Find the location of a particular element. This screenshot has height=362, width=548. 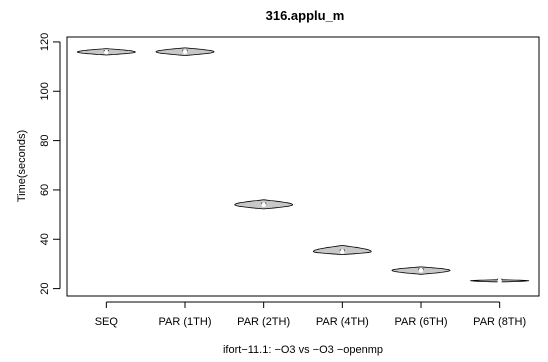

x-tick-label: PAR (4TH) is located at coordinates (342, 322).